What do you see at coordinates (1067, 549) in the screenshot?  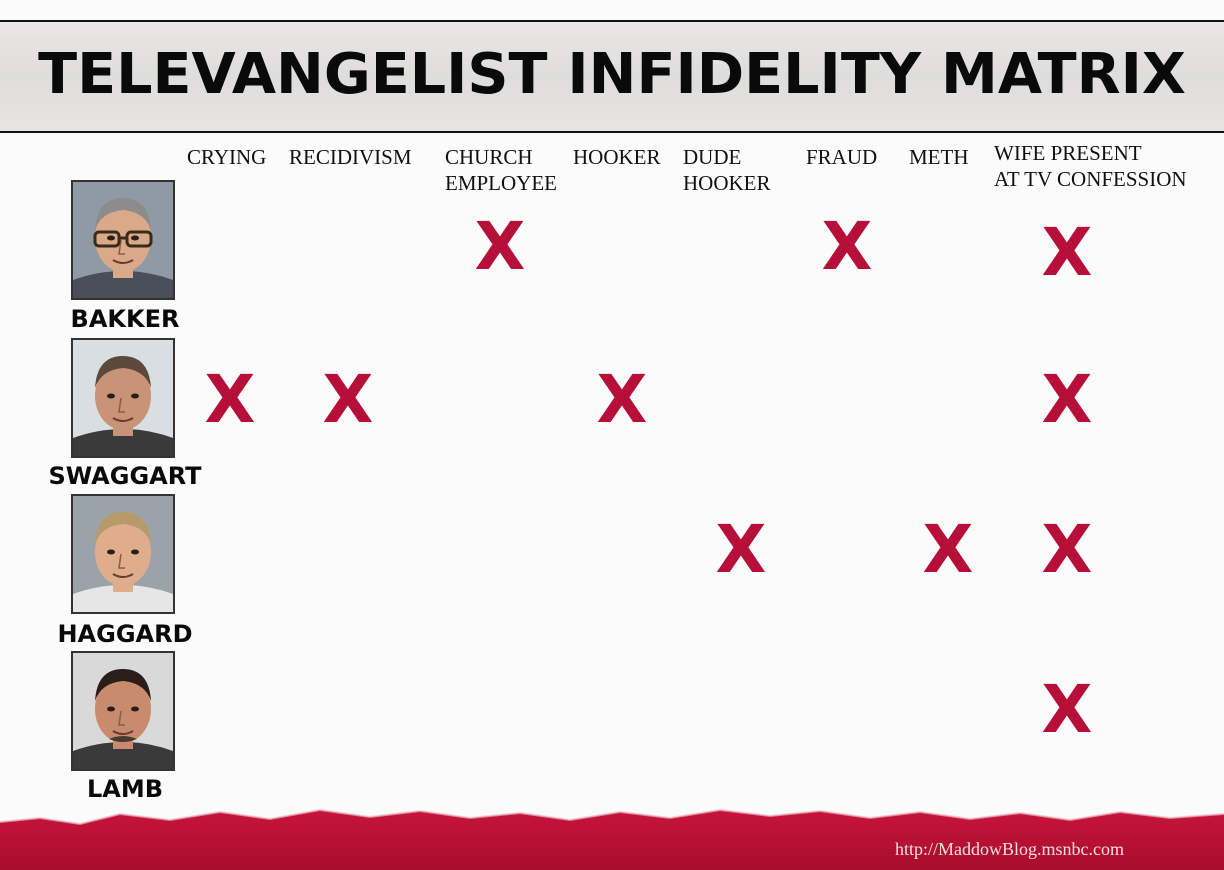 I see `x-mark-haggard-7: X` at bounding box center [1067, 549].